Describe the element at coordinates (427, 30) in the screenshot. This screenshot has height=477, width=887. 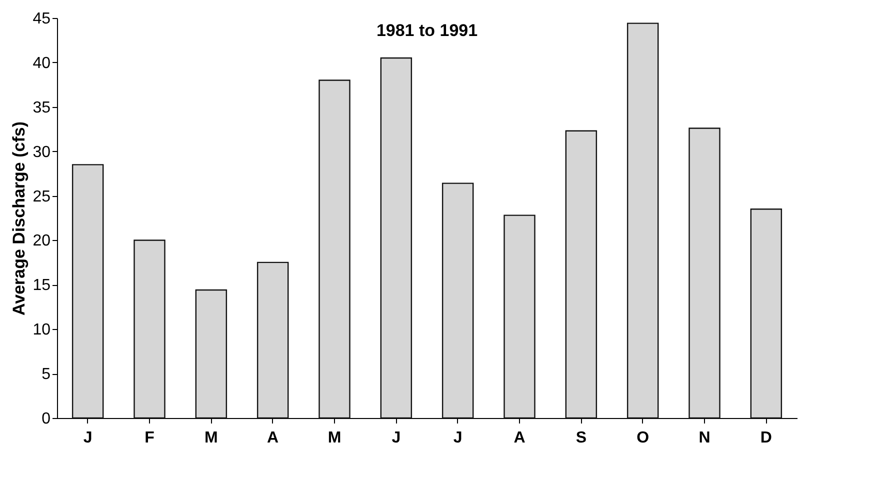
I see `chart-title: 1981 to 1991` at that location.